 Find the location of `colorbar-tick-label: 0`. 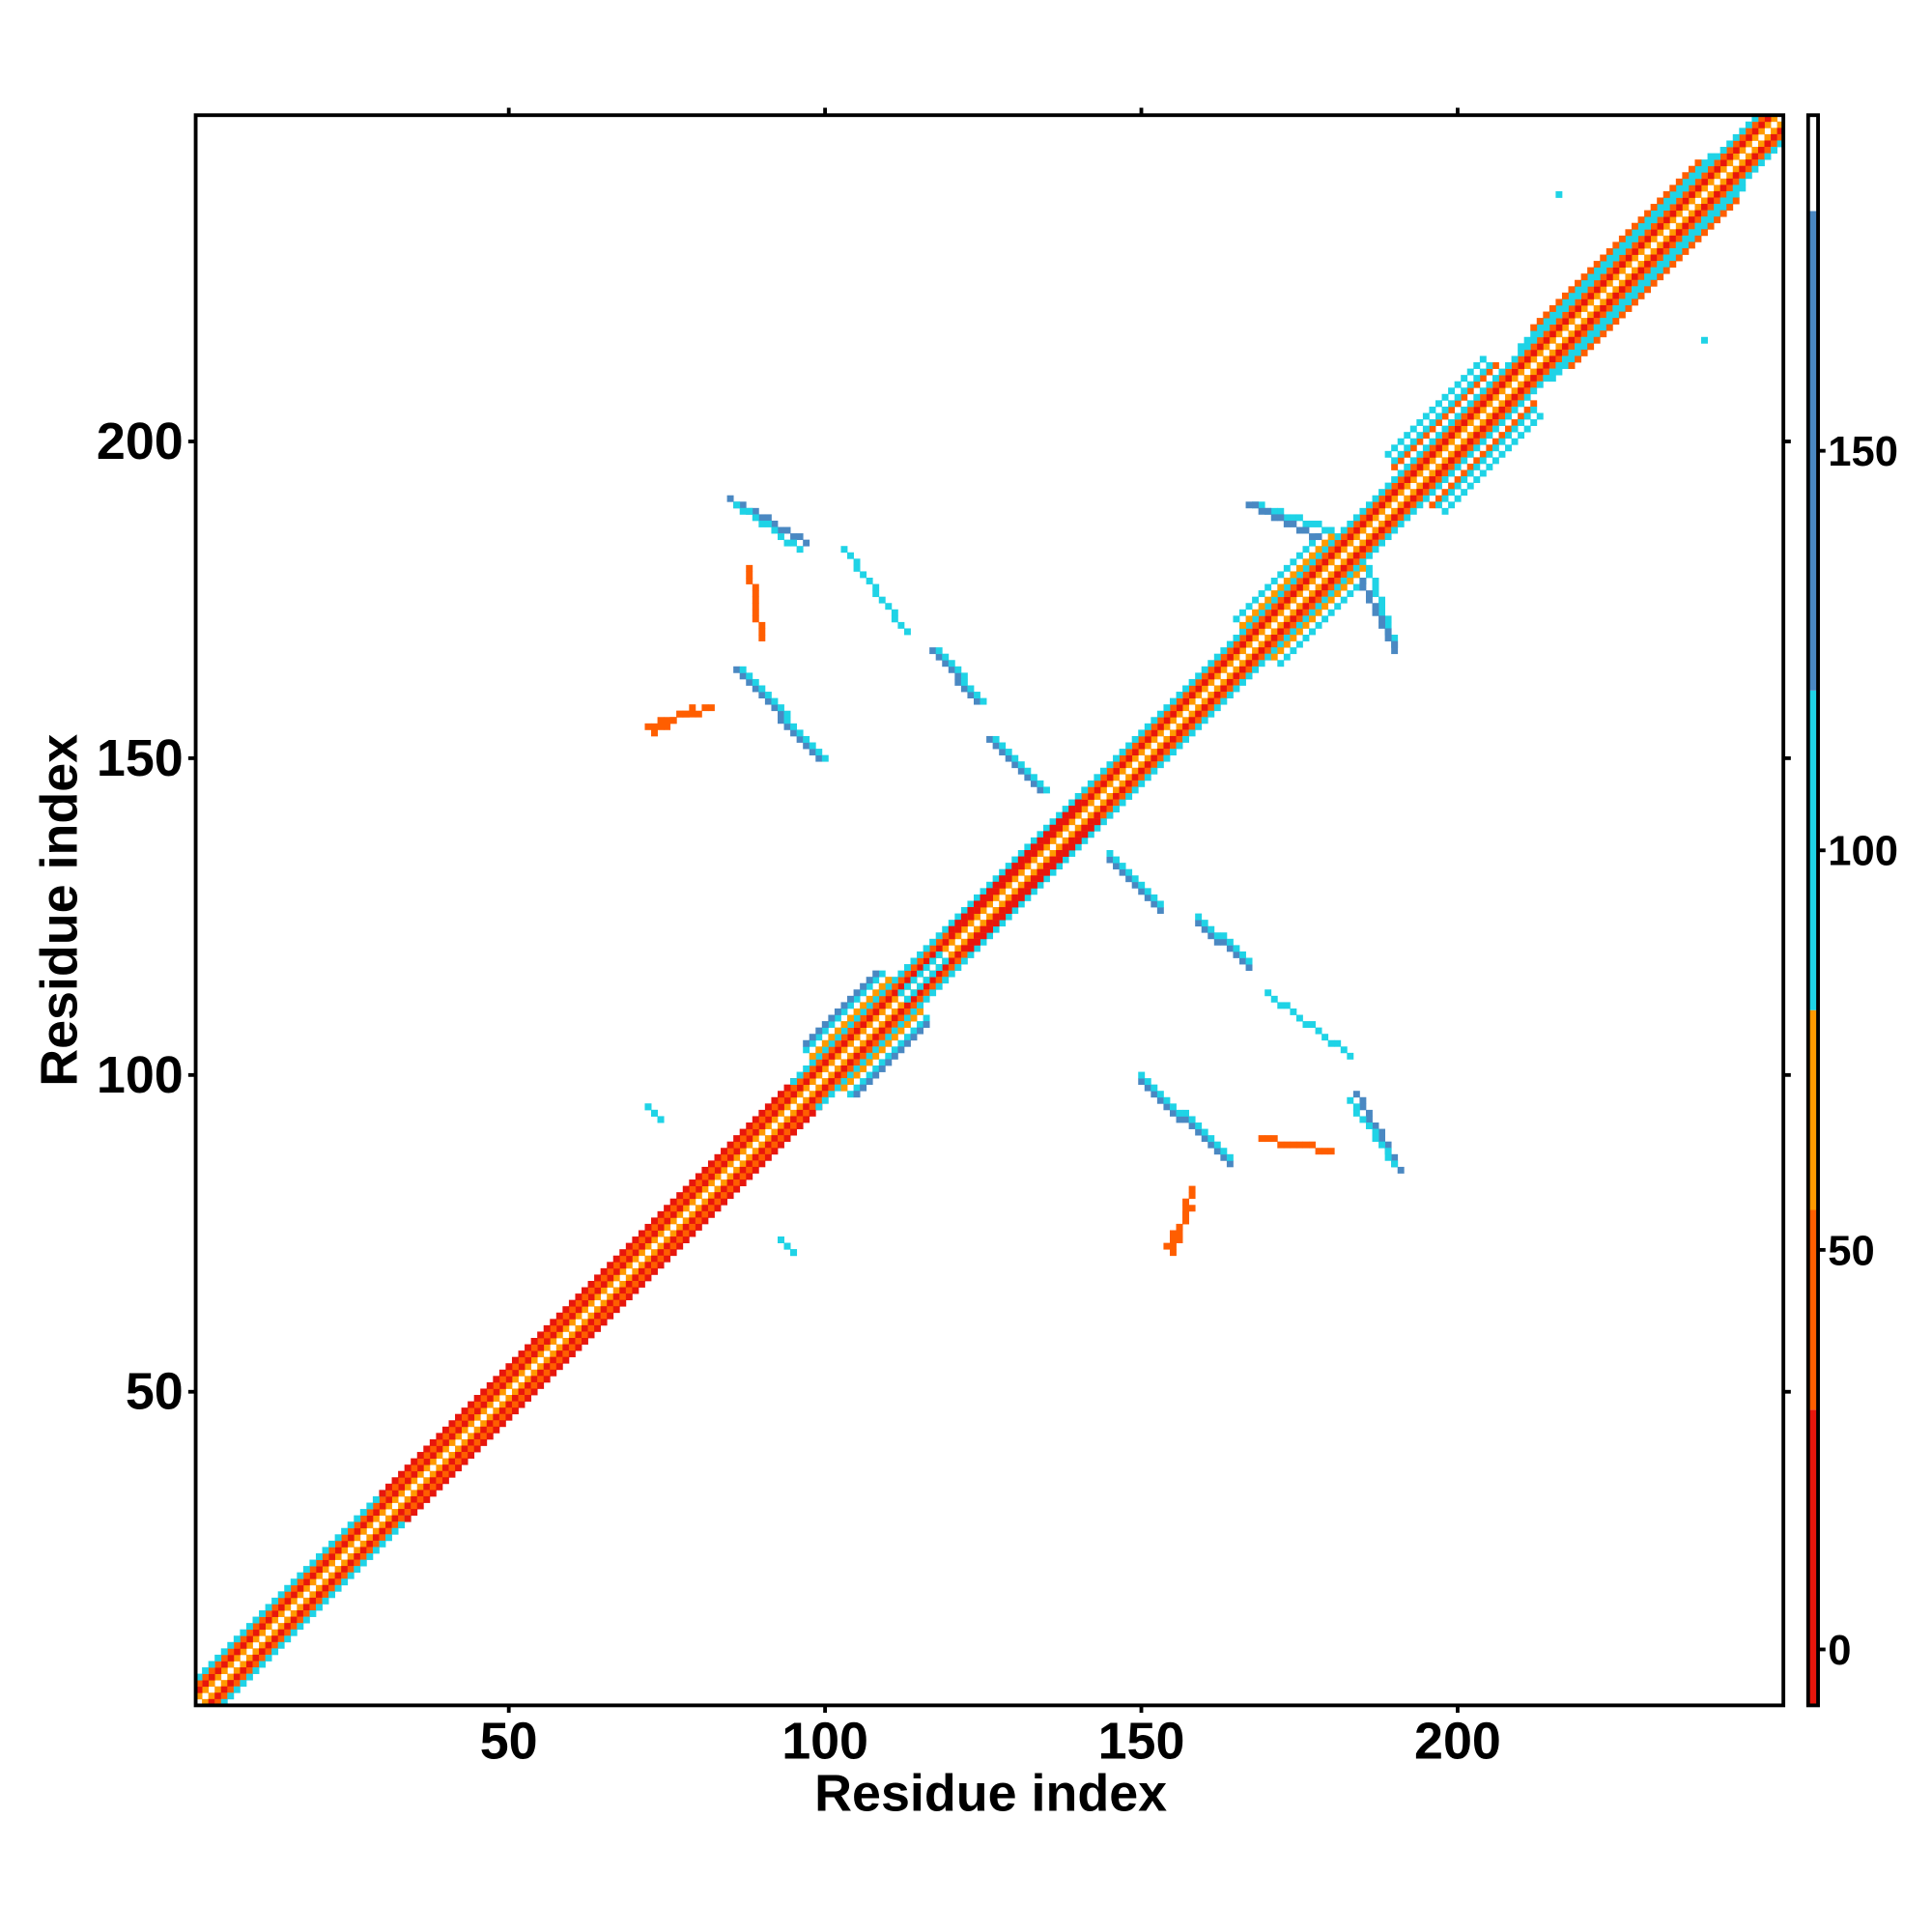

colorbar-tick-label: 0 is located at coordinates (1839, 1651).